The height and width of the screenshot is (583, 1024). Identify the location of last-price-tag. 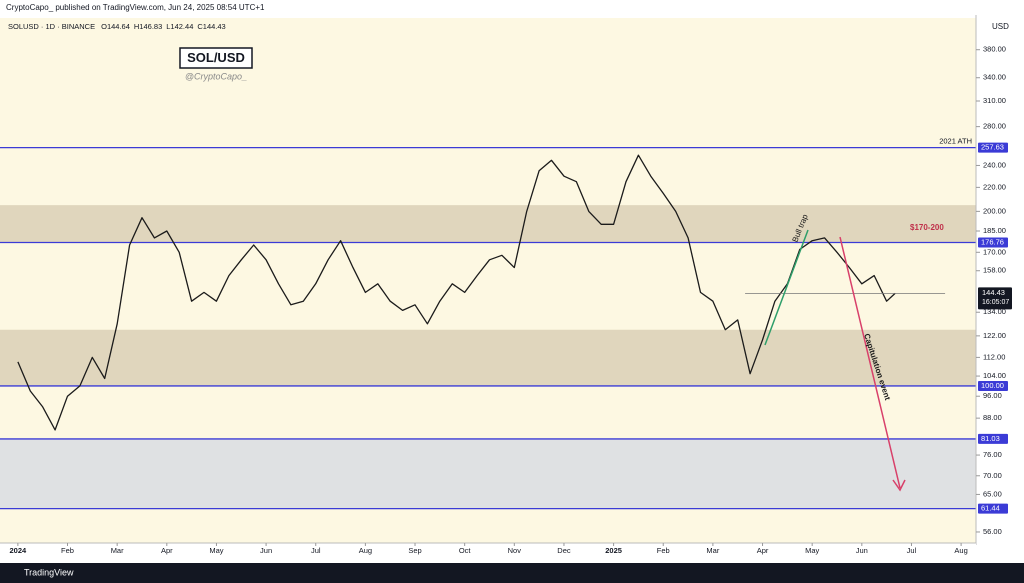
(995, 298).